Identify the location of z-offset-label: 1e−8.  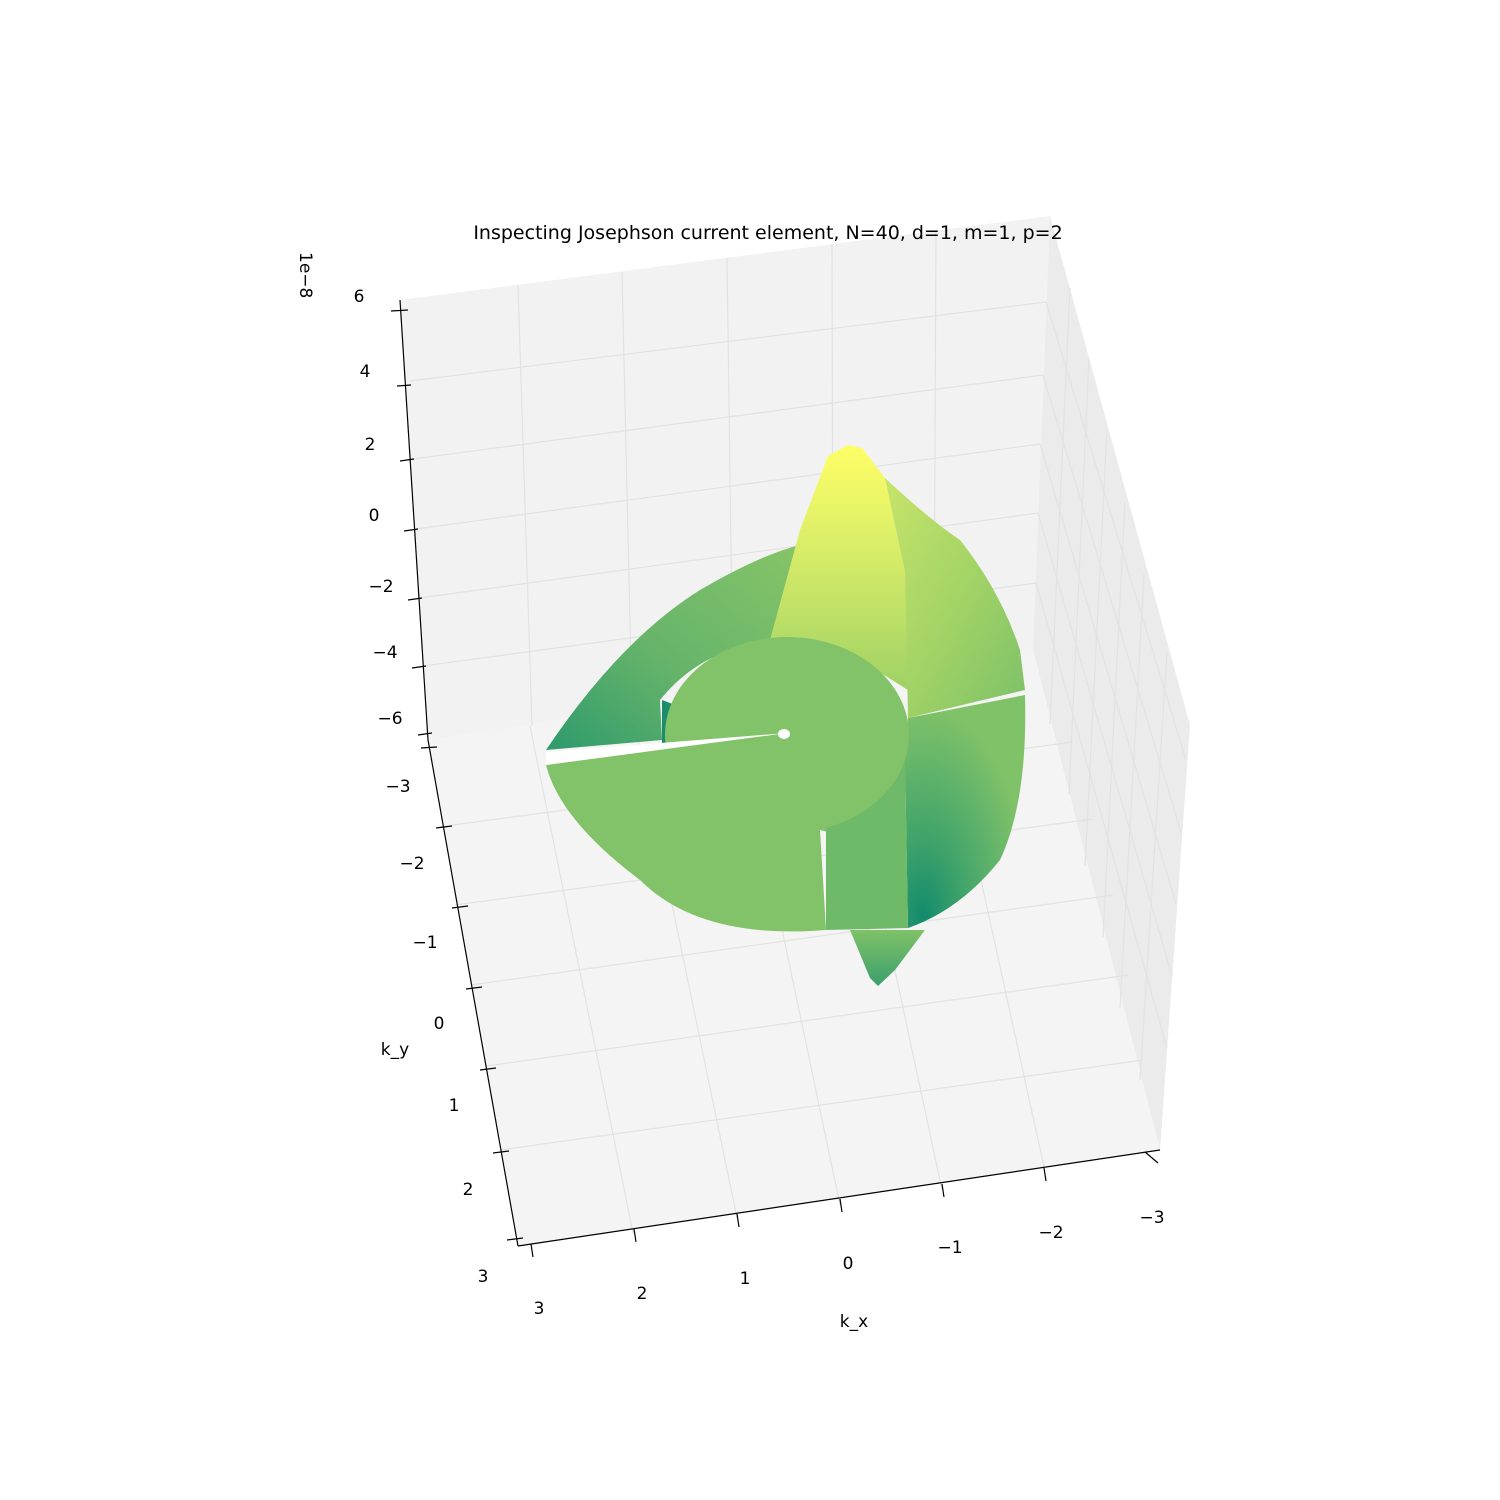
(305, 275).